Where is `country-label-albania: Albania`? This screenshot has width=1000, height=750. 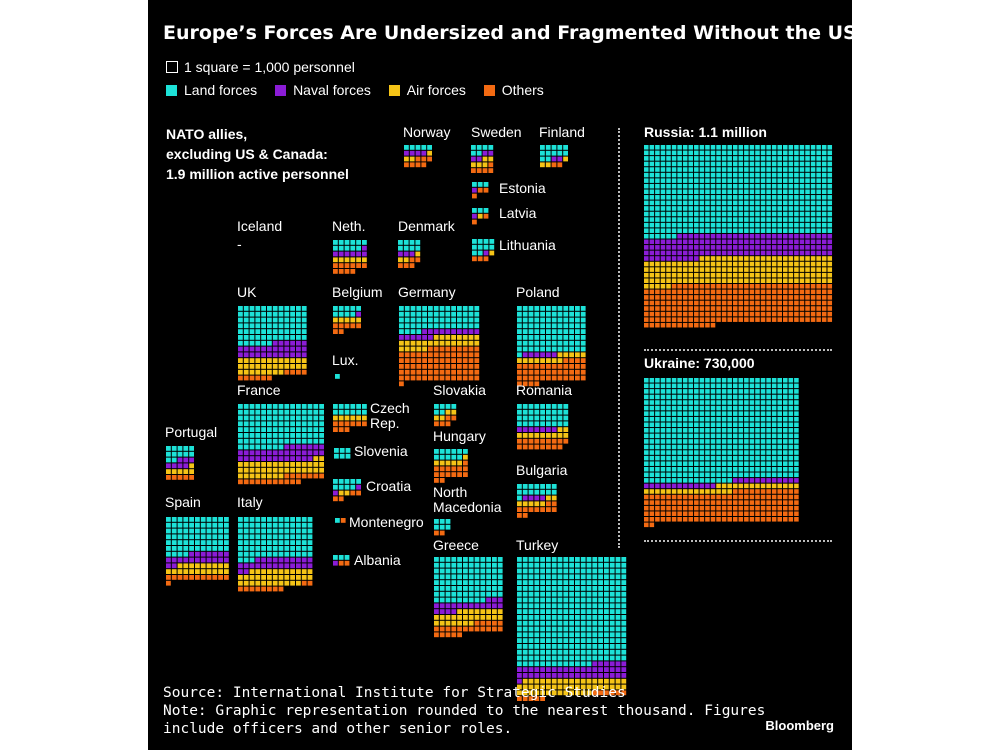 country-label-albania: Albania is located at coordinates (377, 560).